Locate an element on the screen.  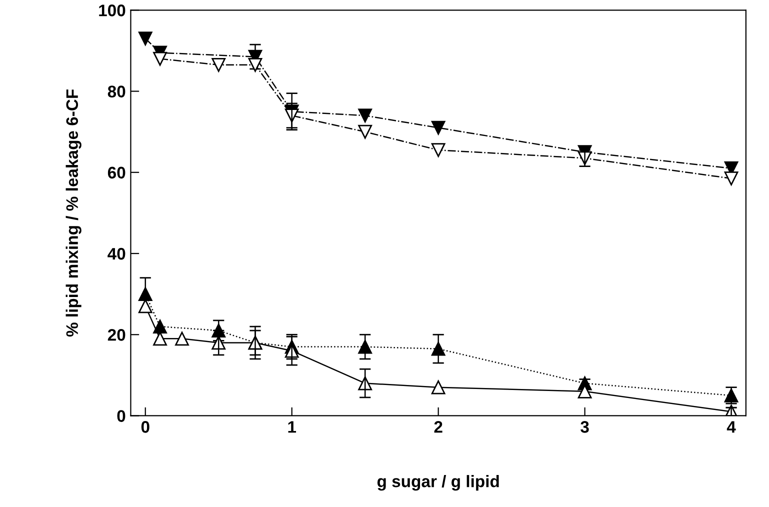
x-tick-label: 4 is located at coordinates (731, 427).